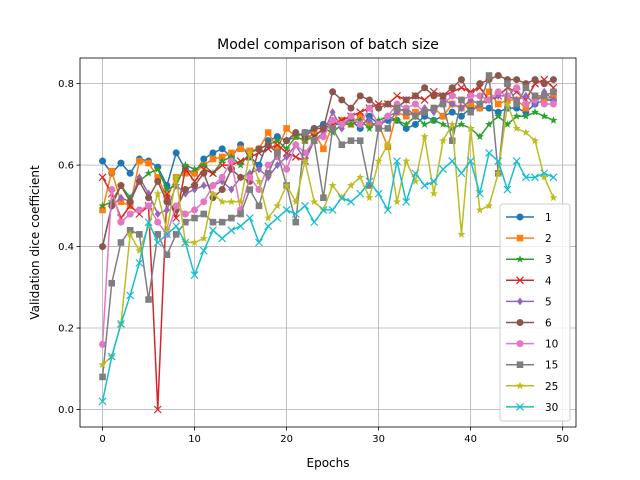 The width and height of the screenshot is (640, 480). What do you see at coordinates (551, 345) in the screenshot?
I see `legend-label: 10` at bounding box center [551, 345].